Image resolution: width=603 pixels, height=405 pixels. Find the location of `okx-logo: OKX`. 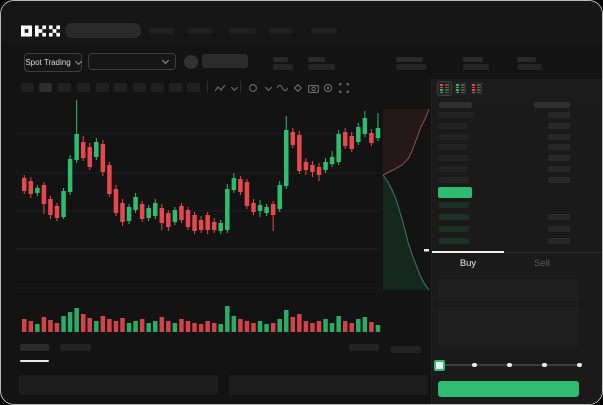

okx-logo: OKX is located at coordinates (40, 31).